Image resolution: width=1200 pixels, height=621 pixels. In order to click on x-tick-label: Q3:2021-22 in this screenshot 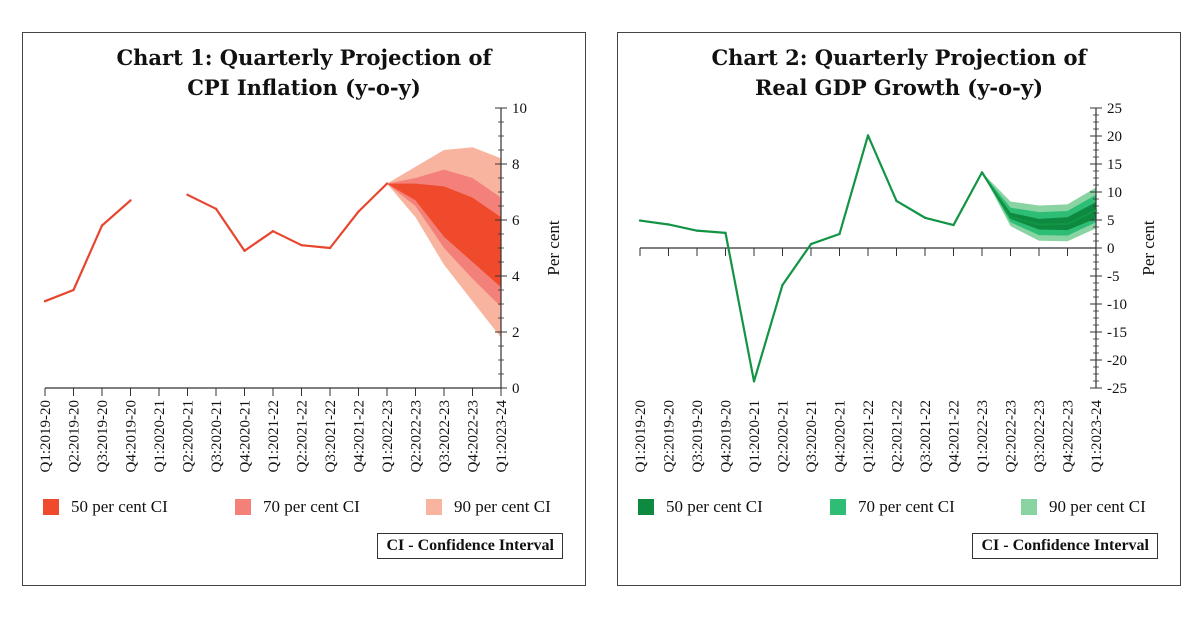, I will do `click(331, 436)`.